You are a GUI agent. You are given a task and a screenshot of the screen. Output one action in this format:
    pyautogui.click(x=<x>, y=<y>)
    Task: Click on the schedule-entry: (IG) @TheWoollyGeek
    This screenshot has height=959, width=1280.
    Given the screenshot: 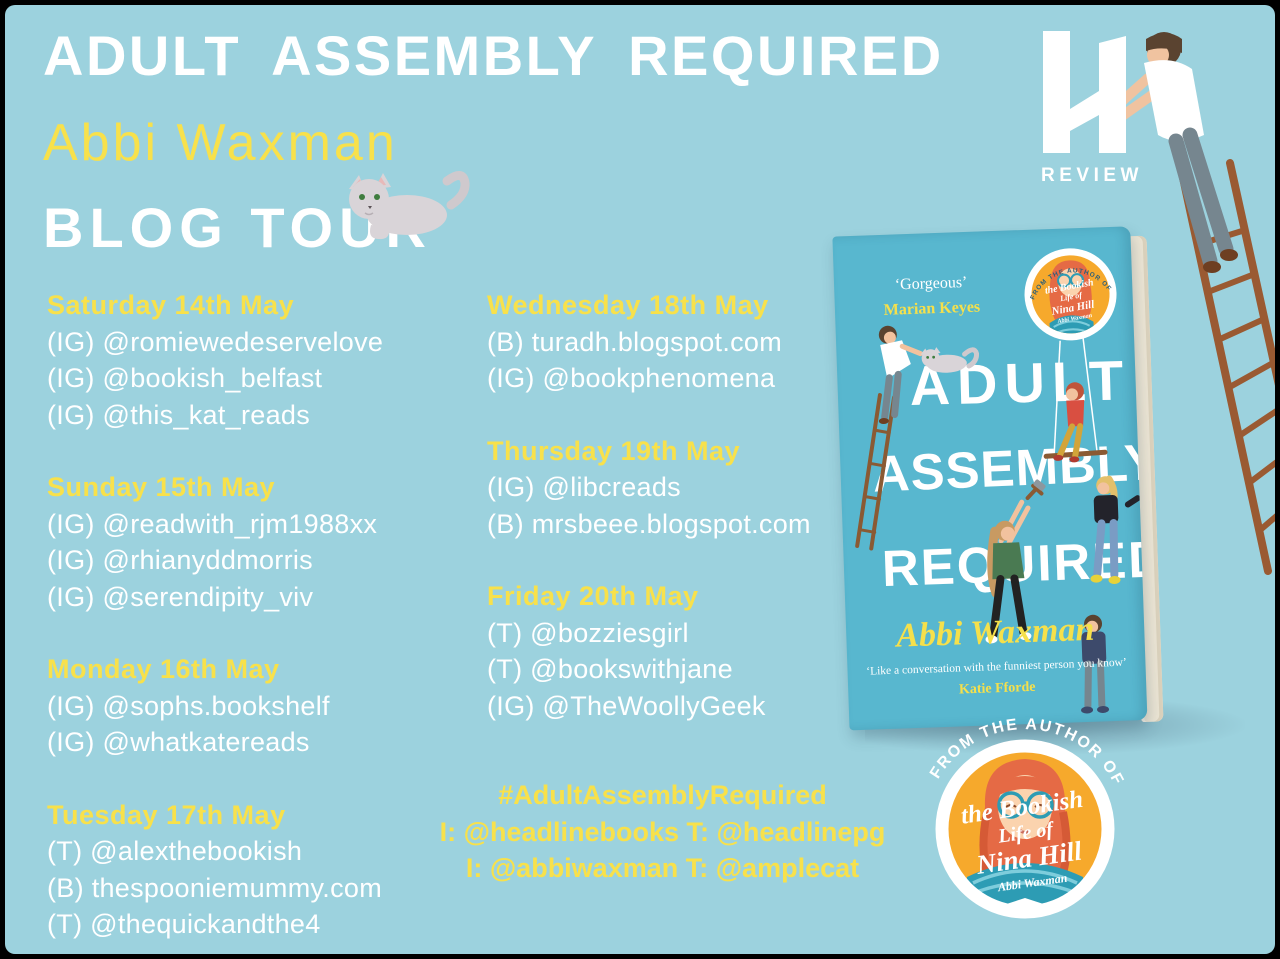 What is the action you would take?
    pyautogui.click(x=626, y=705)
    